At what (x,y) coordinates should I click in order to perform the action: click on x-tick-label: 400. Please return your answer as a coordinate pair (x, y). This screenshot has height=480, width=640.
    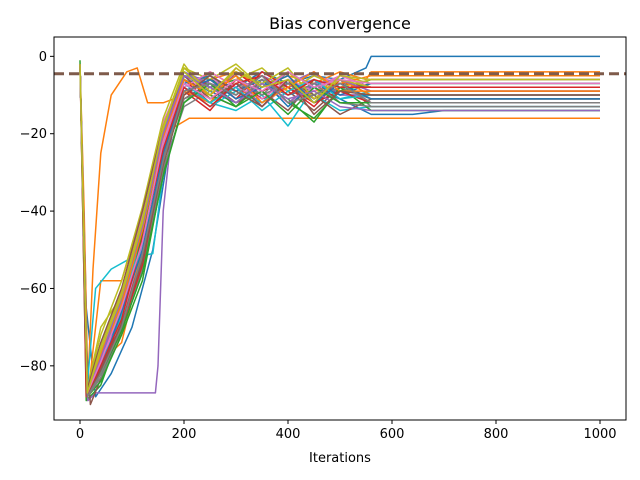
    Looking at the image, I should click on (288, 434).